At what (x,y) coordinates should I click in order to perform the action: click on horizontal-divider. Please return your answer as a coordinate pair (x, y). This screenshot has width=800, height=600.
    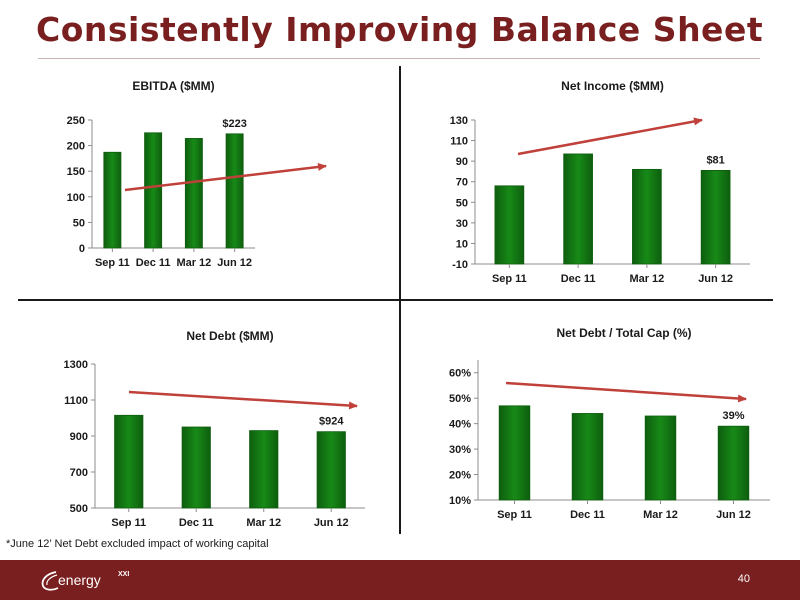
    Looking at the image, I should click on (395, 300).